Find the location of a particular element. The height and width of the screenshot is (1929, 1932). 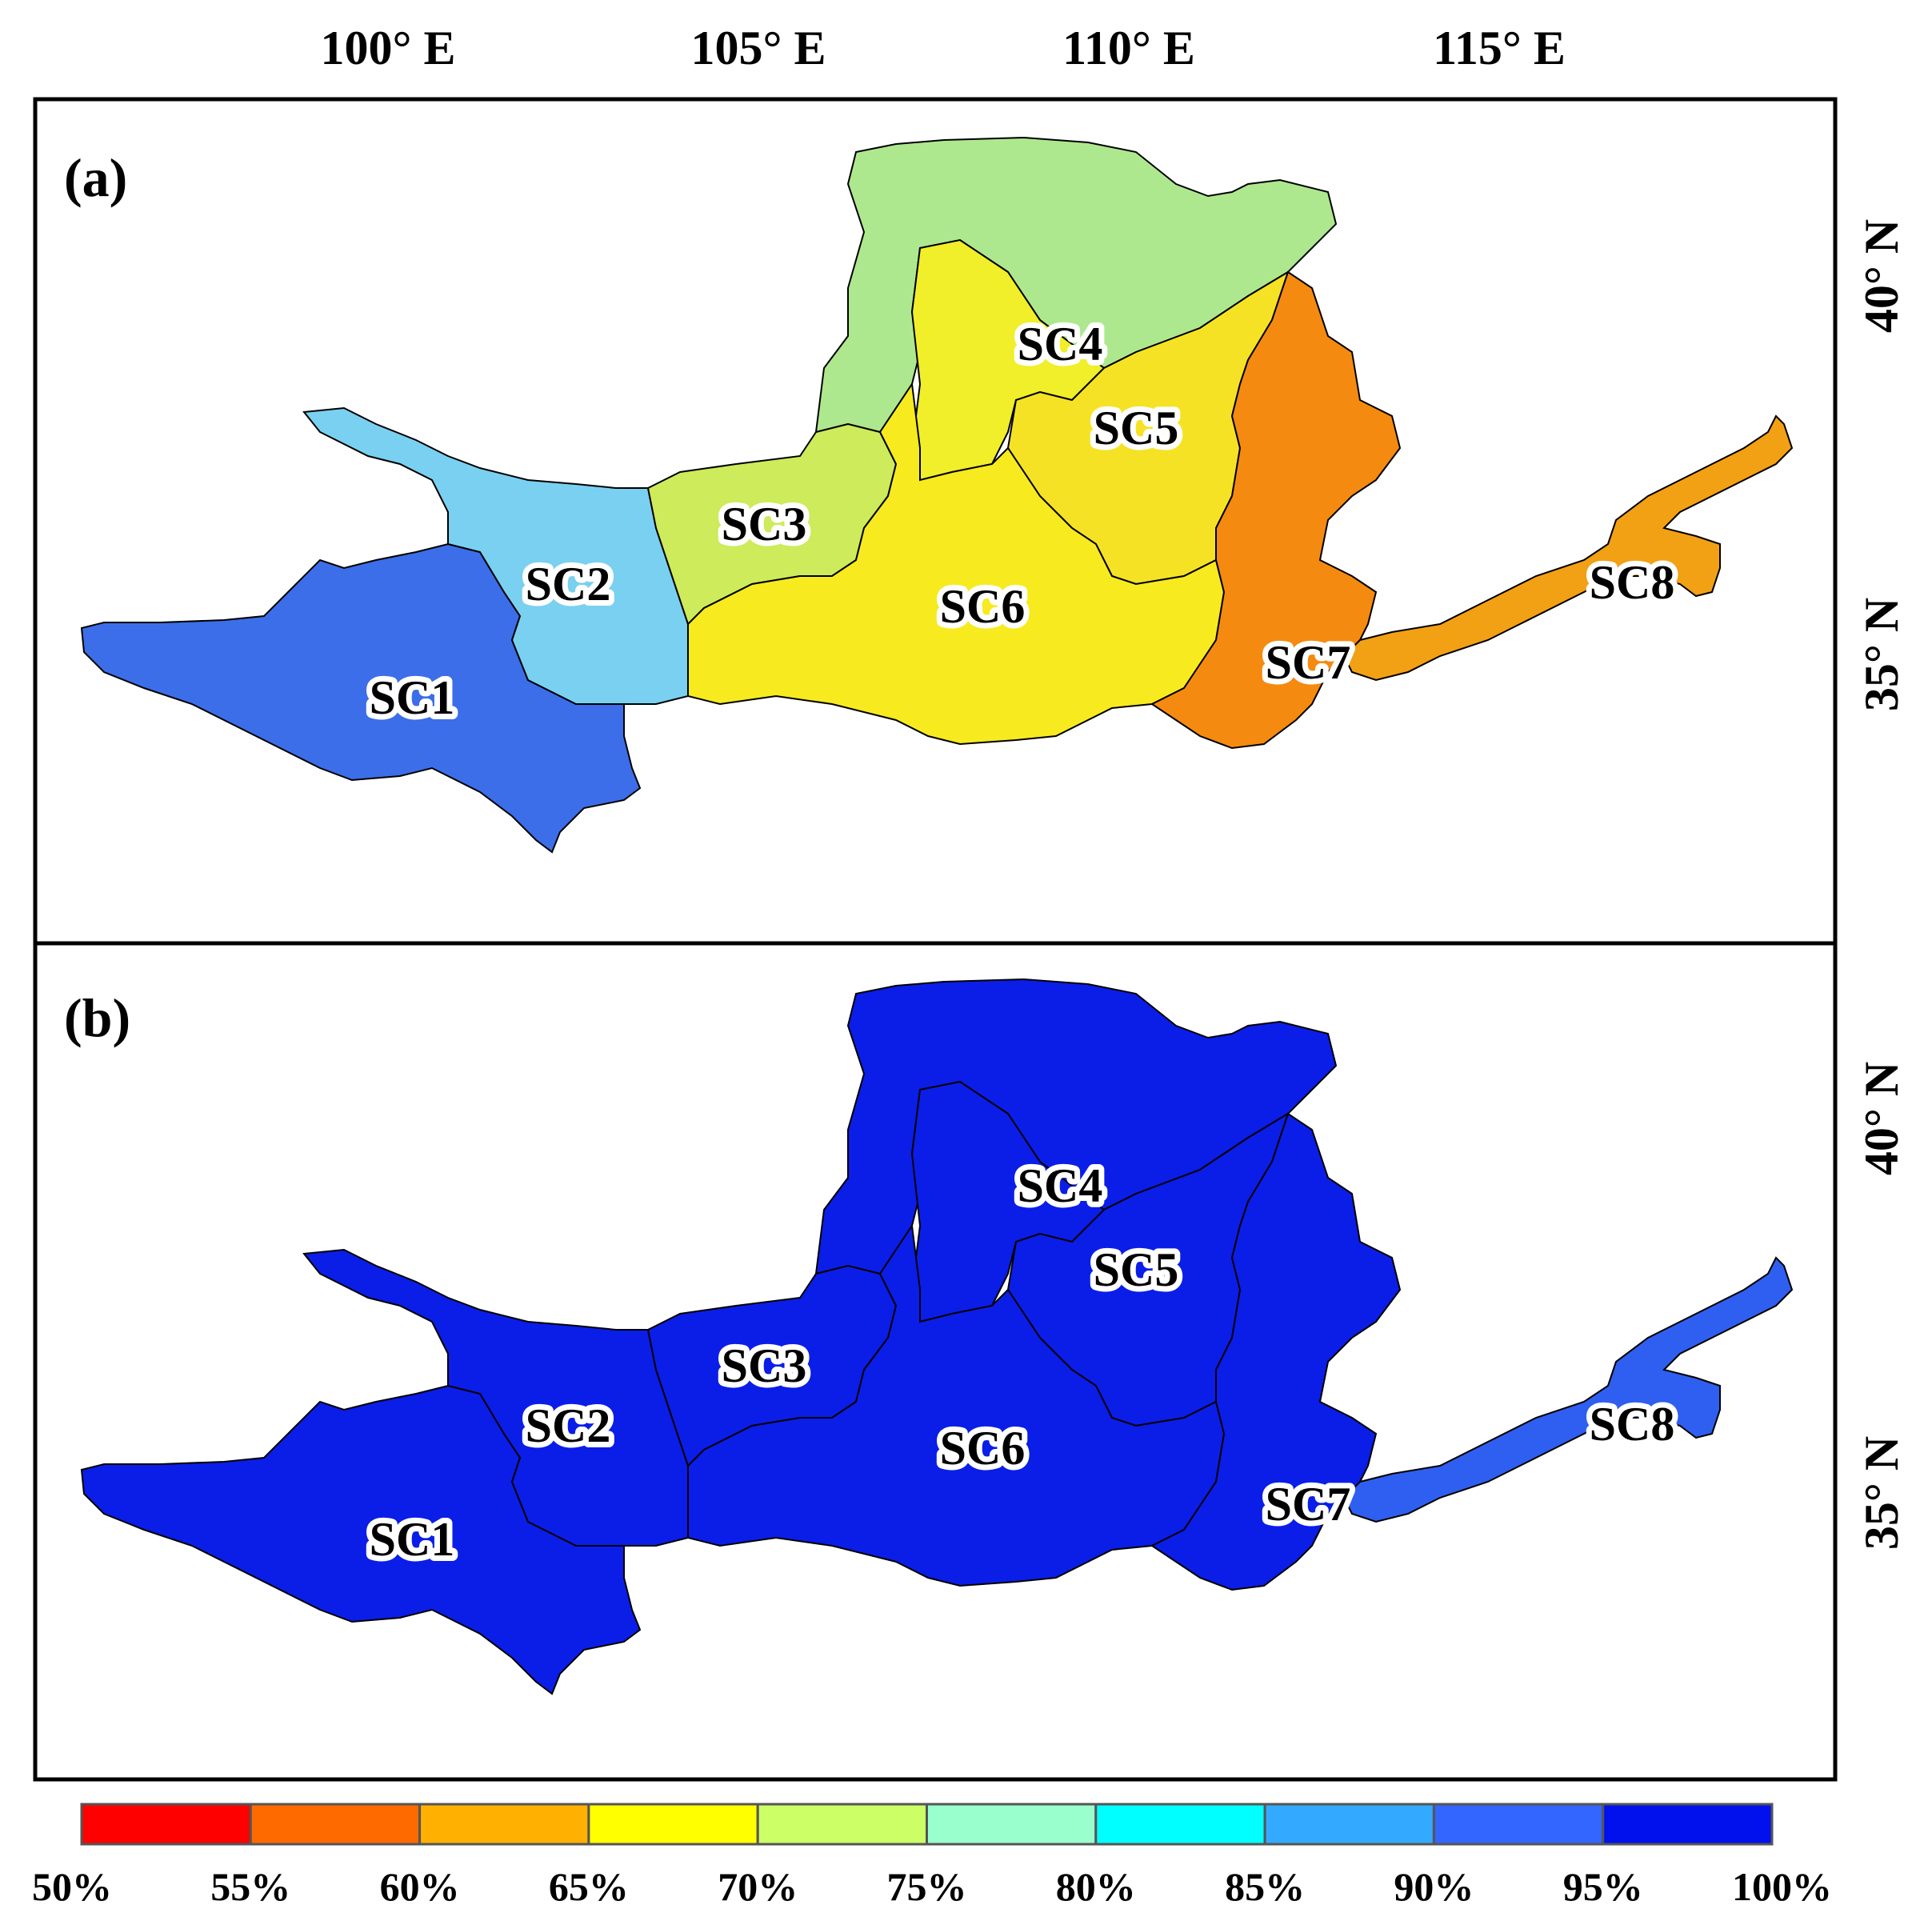

colorbar-tick-label: 50% is located at coordinates (72, 1886).